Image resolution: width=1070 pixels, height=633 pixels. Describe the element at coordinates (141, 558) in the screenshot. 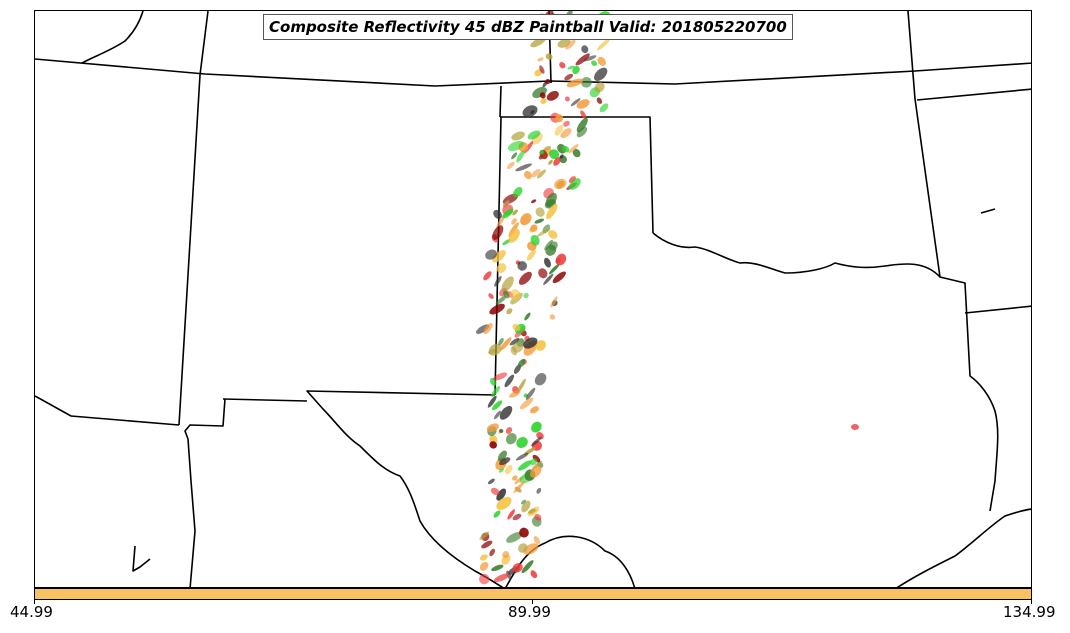

I see `lake-south` at that location.